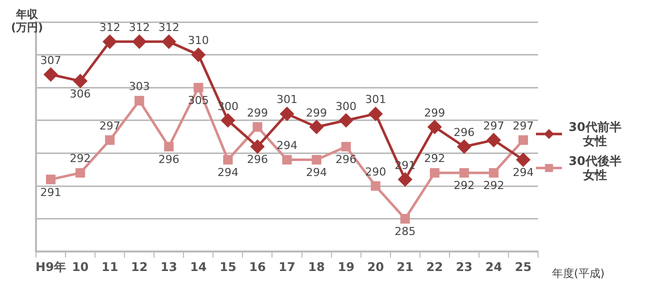  I want to click on data-label: 291, so click(51, 192).